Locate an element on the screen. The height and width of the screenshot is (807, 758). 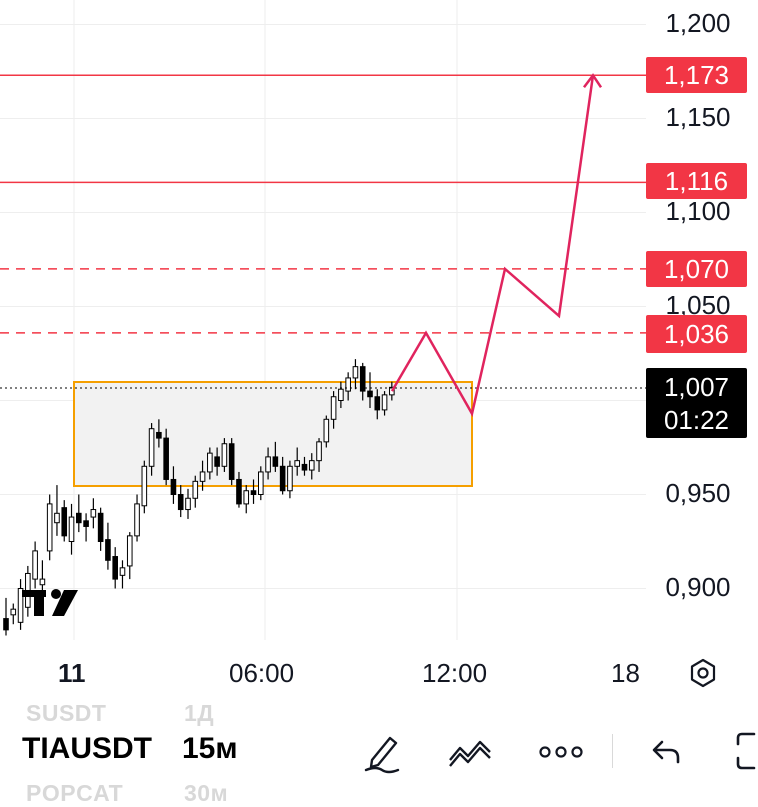
last-price: 1,007 is located at coordinates (696, 387).